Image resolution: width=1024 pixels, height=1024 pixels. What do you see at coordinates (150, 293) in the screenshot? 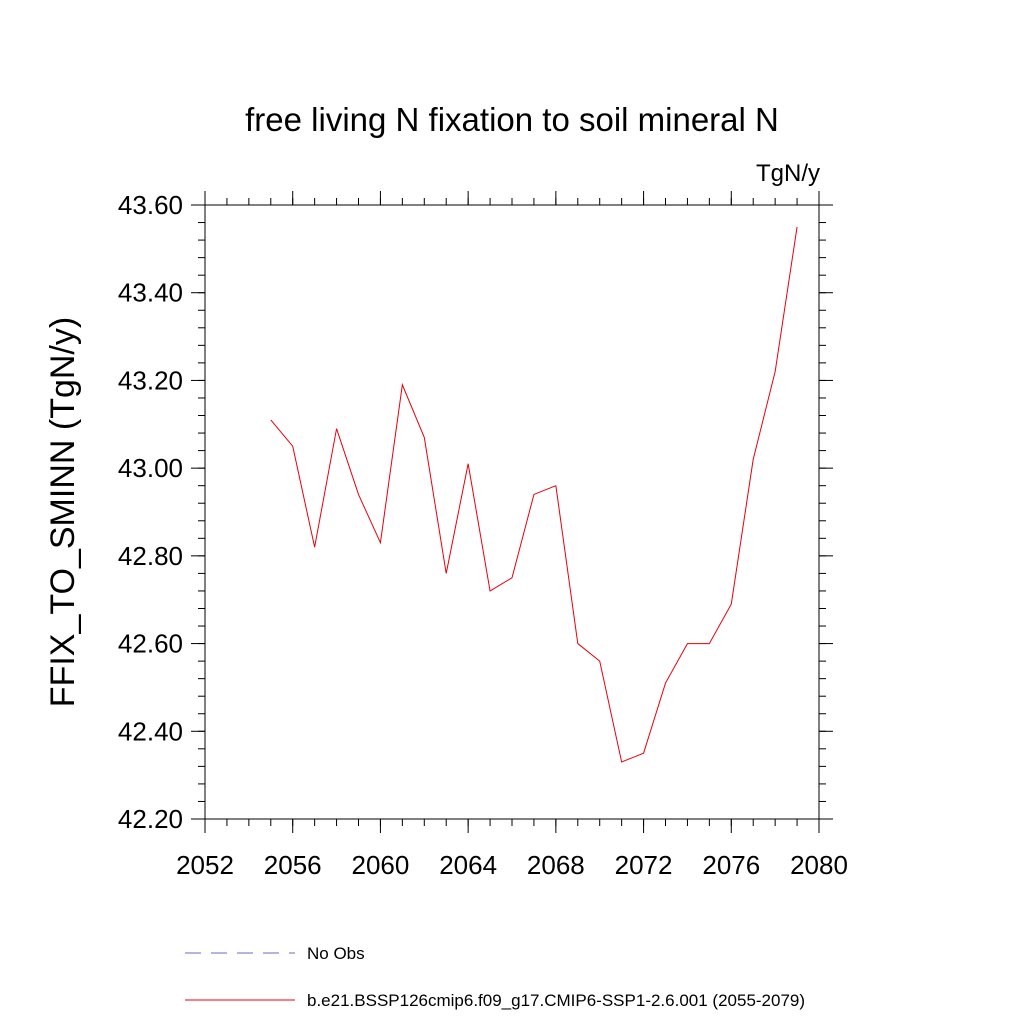
I see `y-tick-label: 43.40` at bounding box center [150, 293].